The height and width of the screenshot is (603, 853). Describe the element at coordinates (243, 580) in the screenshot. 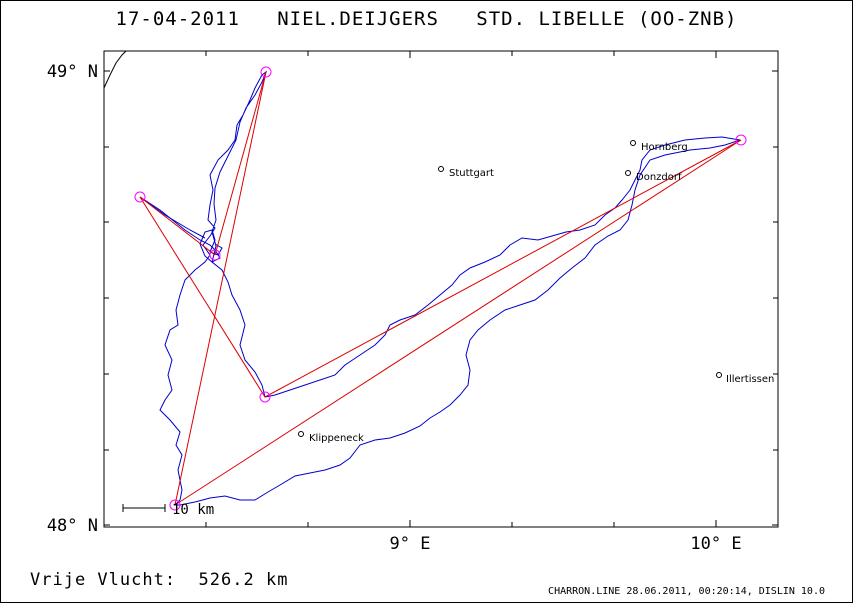

I see `distance-value: 526.2 km` at that location.